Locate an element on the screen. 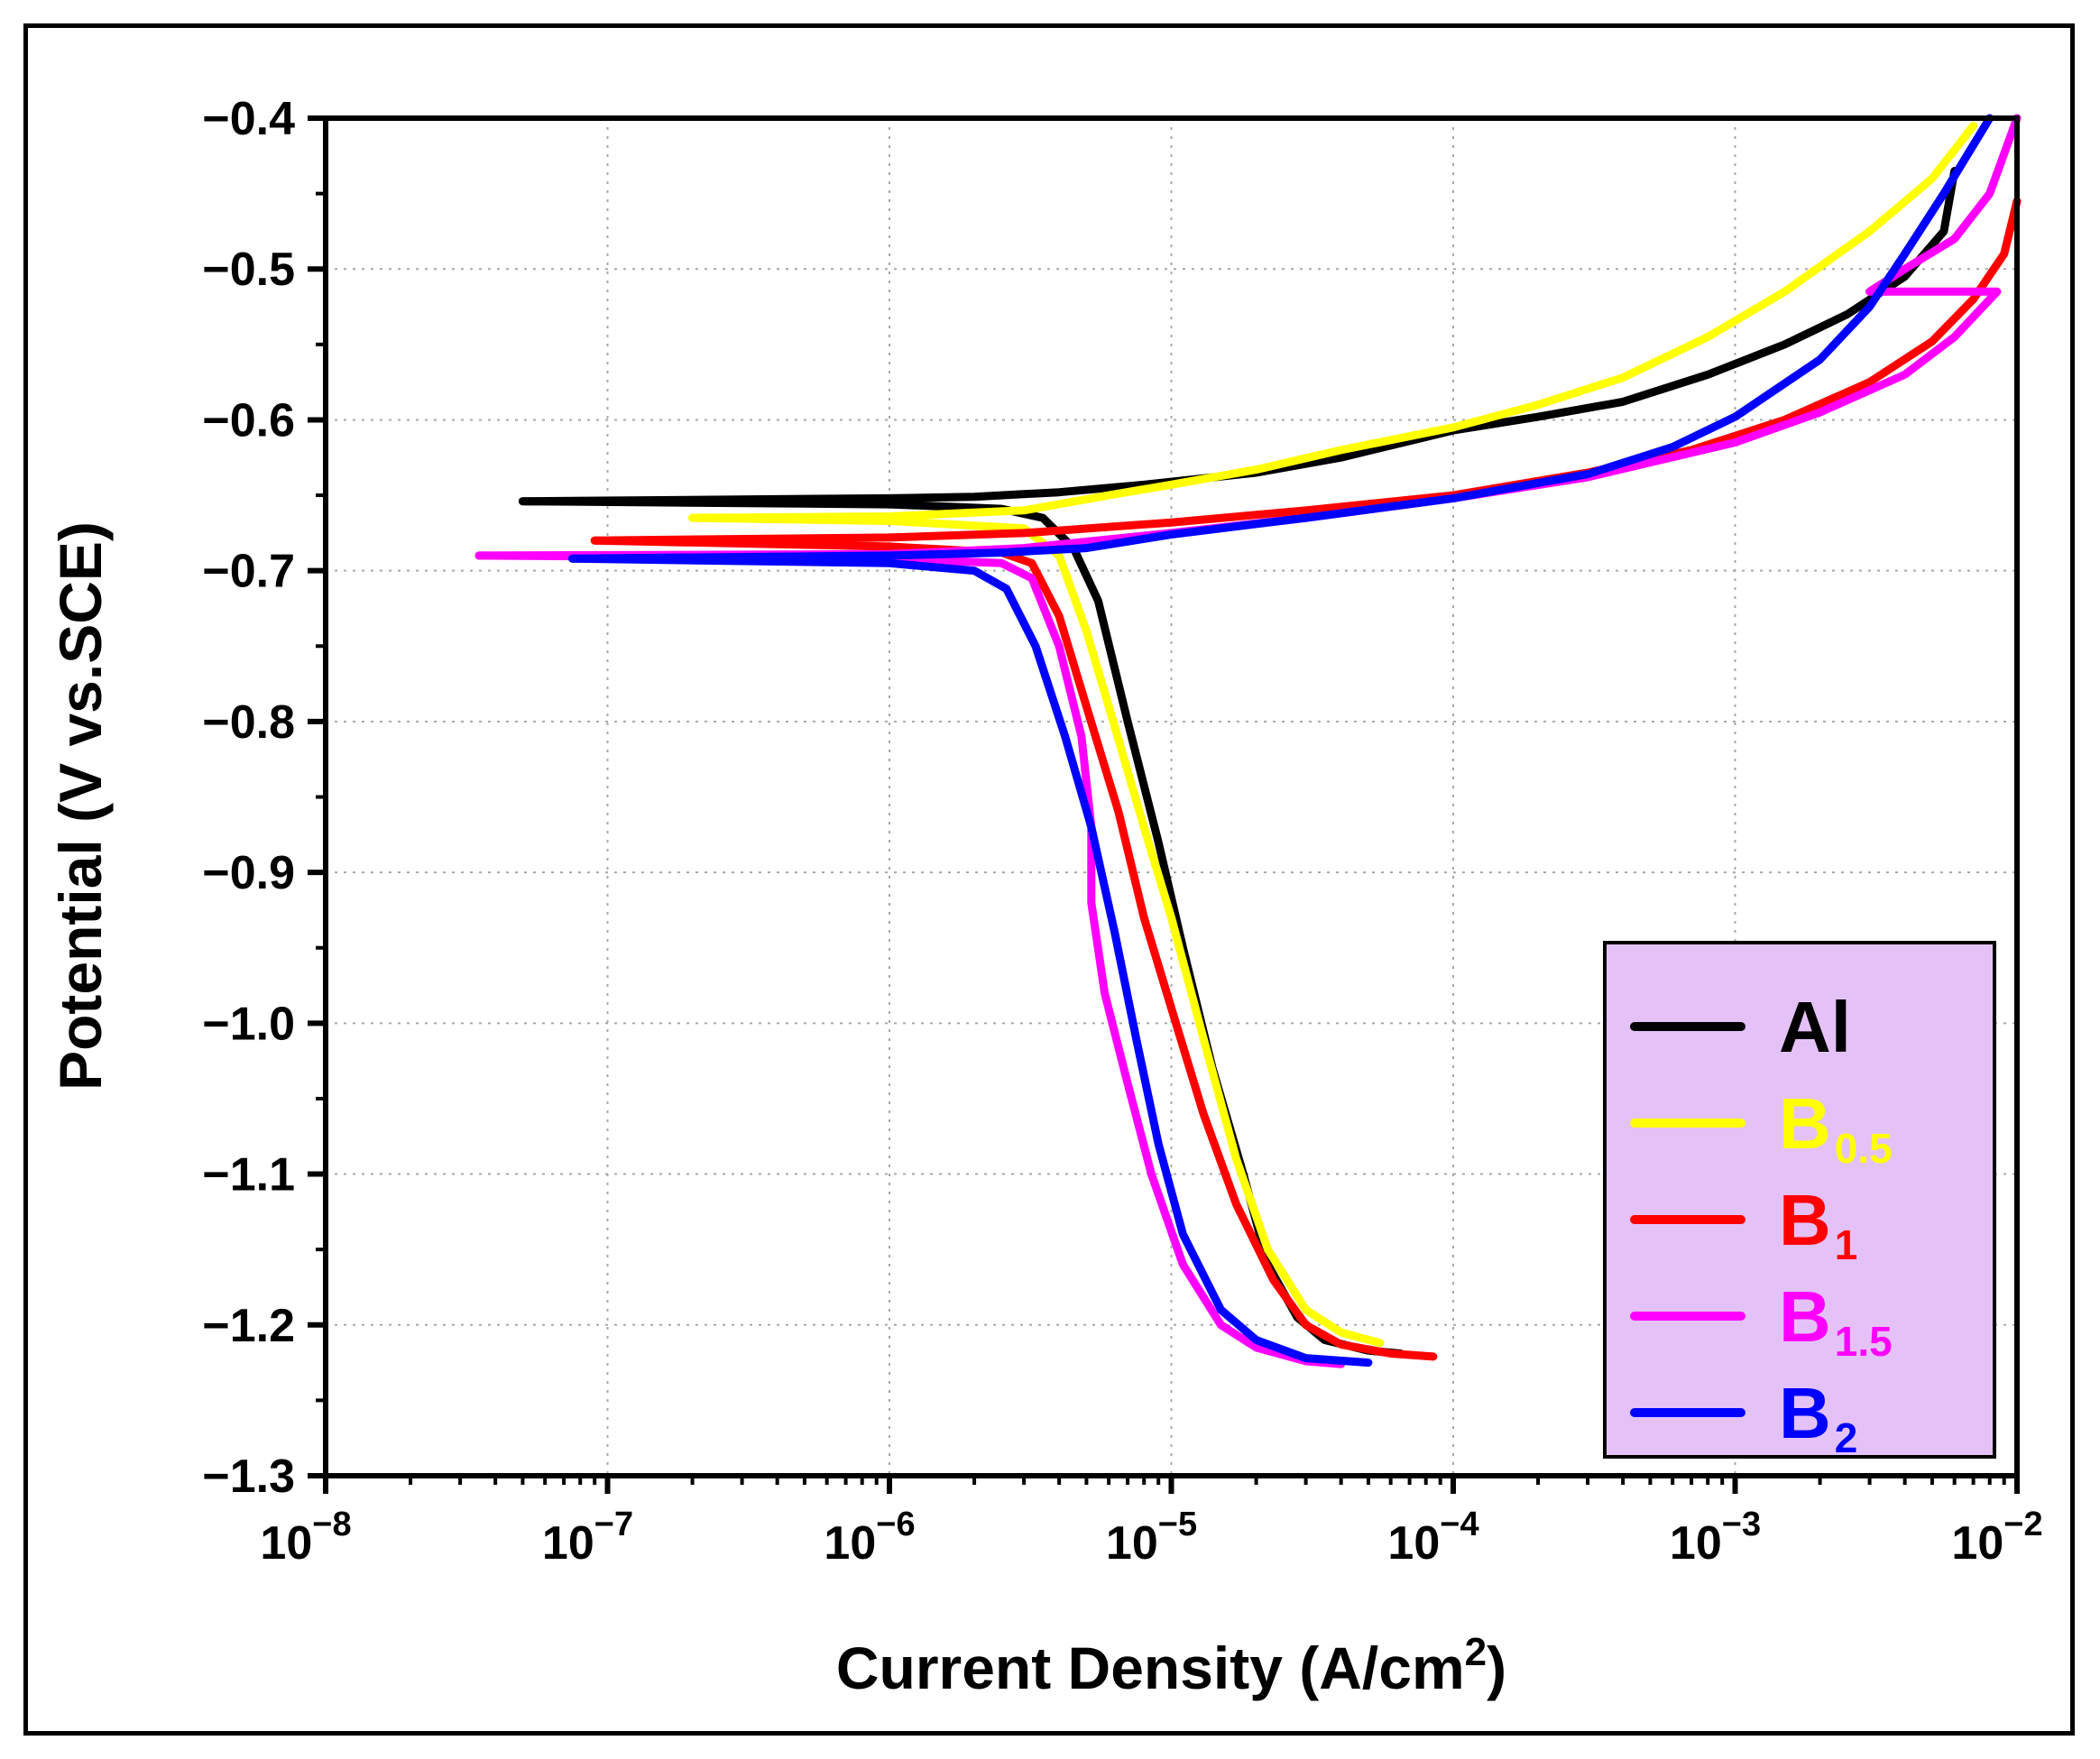 This screenshot has height=1759, width=2100. x-tick-label: 10⁻⁵ is located at coordinates (1151, 1538).